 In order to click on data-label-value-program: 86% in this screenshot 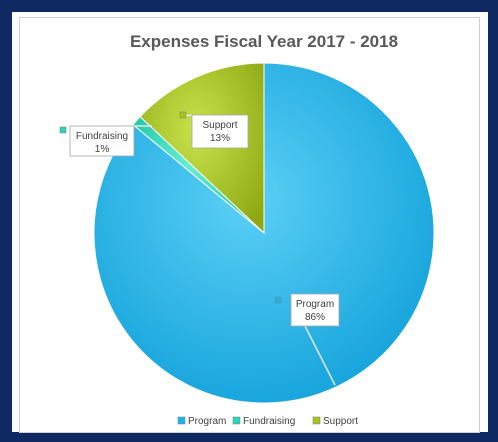, I will do `click(315, 317)`.